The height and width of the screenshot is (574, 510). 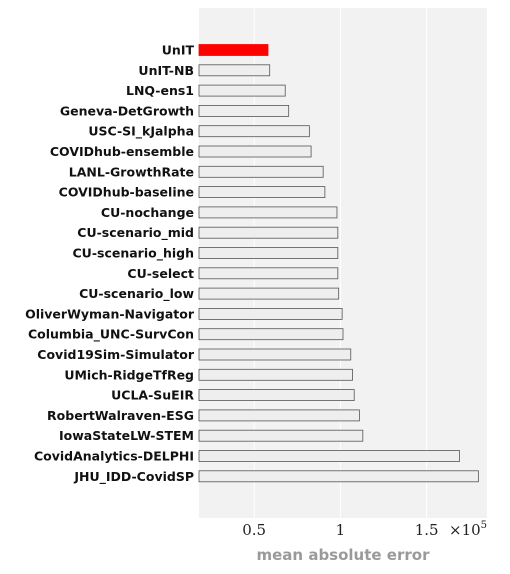 I want to click on bar-covidhub-ensemble, so click(x=255, y=151).